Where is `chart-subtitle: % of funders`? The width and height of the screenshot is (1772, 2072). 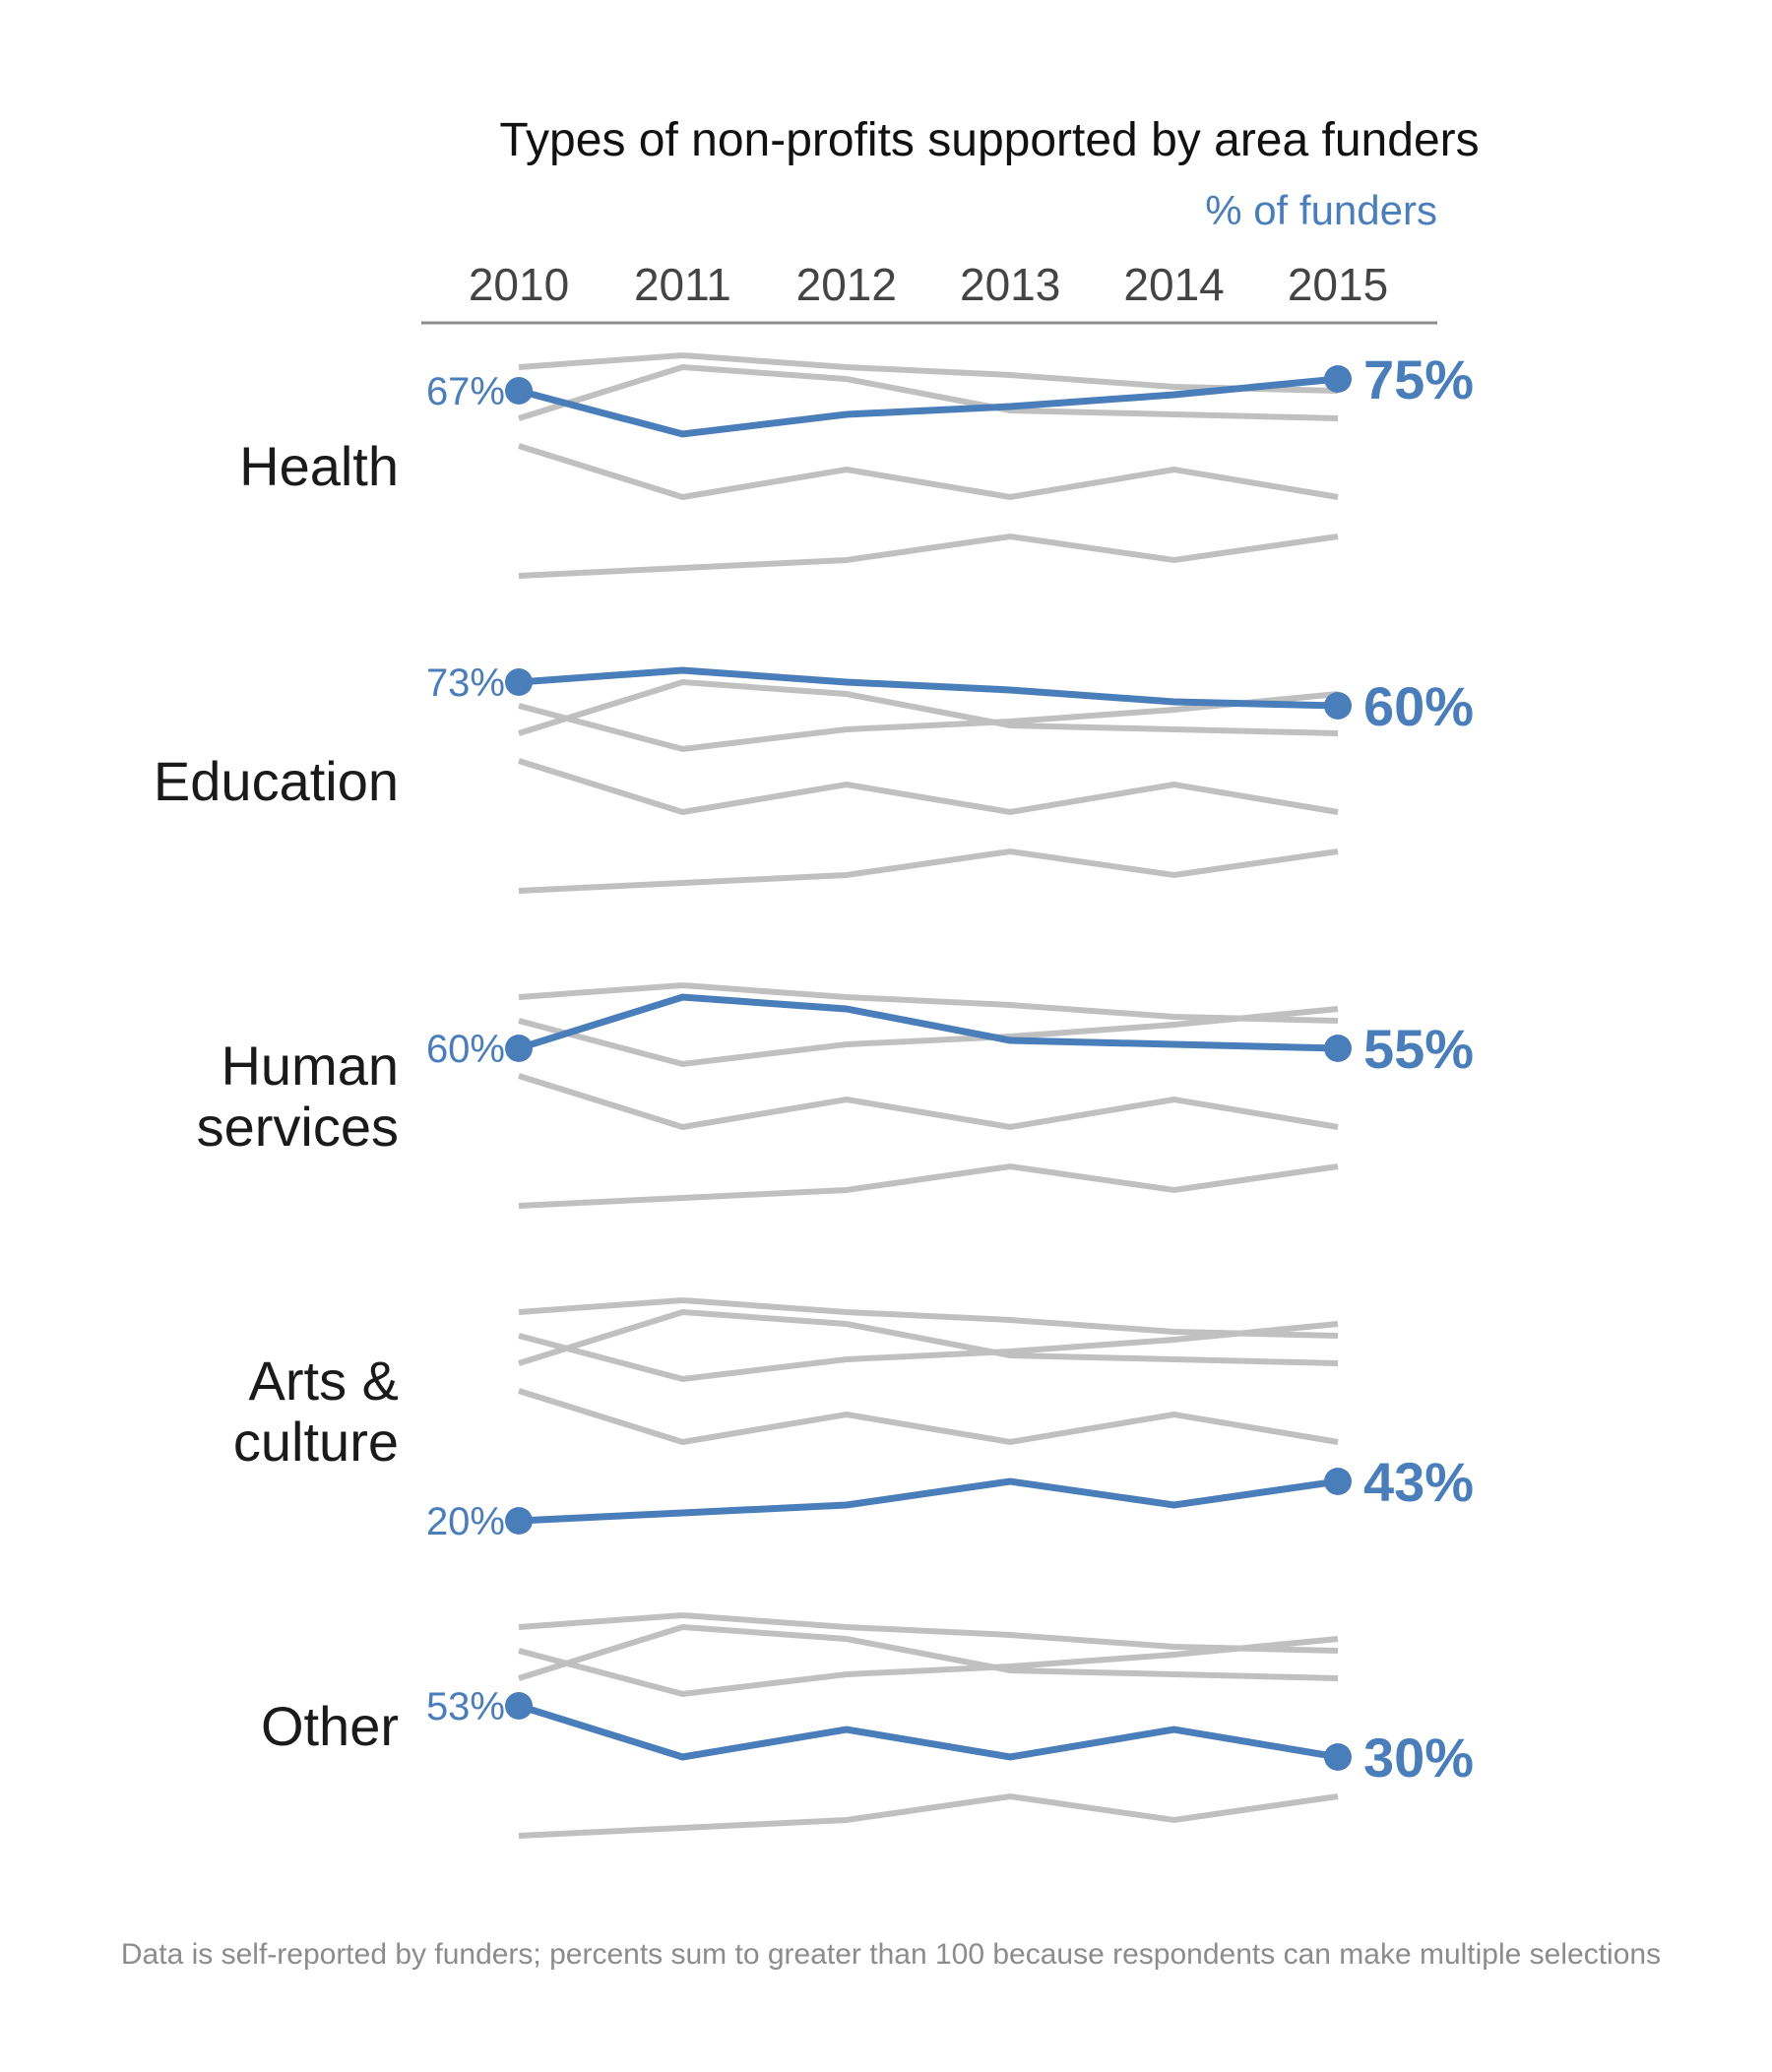 chart-subtitle: % of funders is located at coordinates (1321, 210).